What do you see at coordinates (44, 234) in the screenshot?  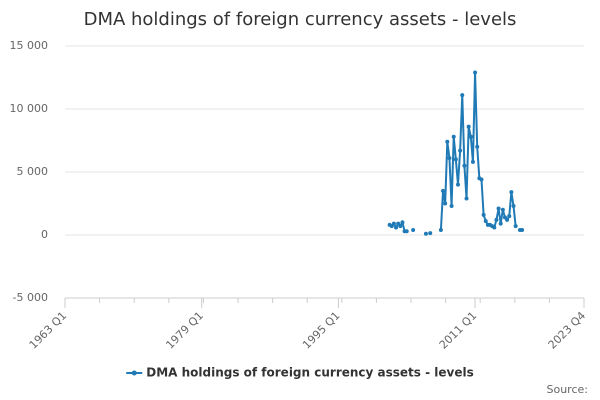 I see `y-tick-label: 0` at bounding box center [44, 234].